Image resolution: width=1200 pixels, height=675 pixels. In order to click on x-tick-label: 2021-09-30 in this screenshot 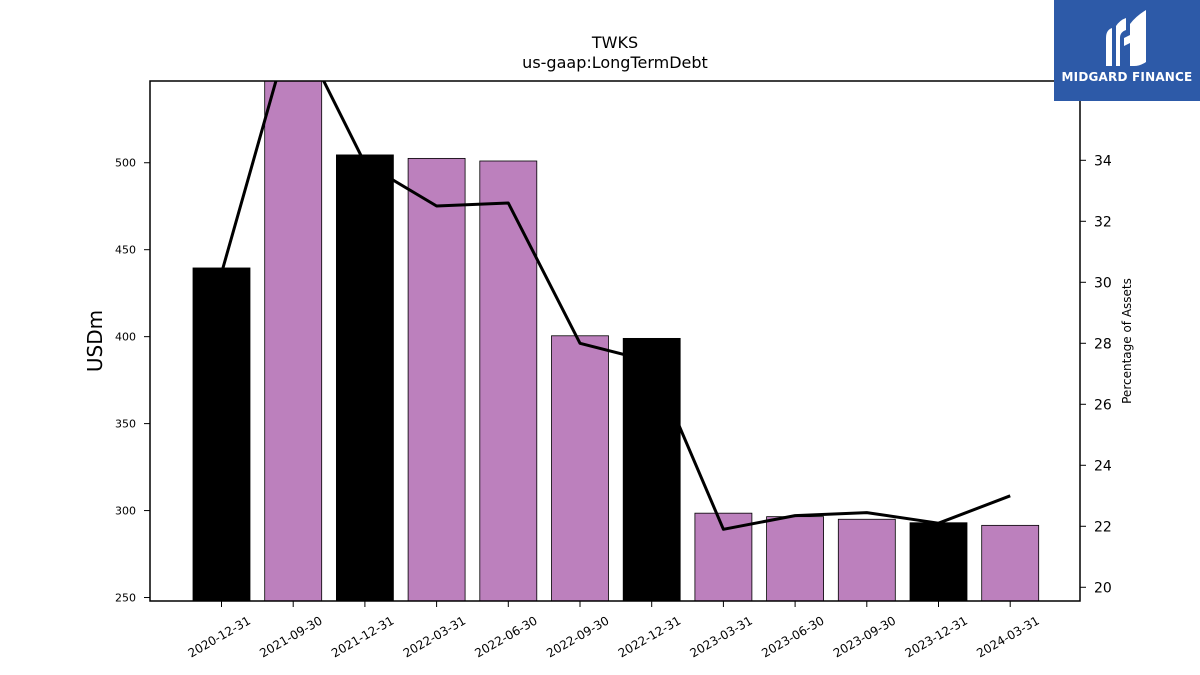, I will do `click(290, 636)`.